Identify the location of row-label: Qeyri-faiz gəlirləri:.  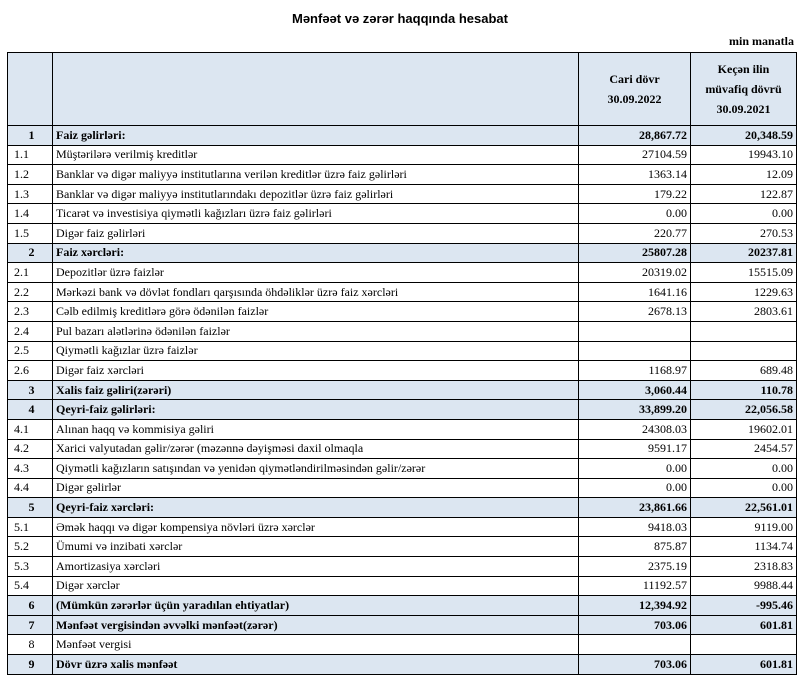
(315, 409).